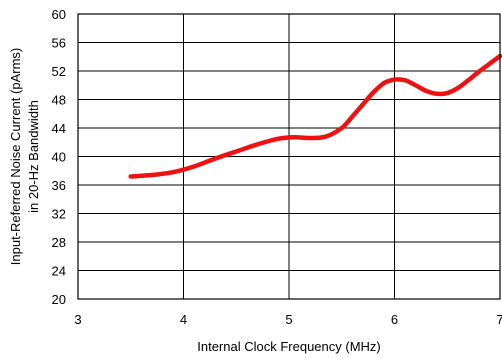 Image resolution: width=502 pixels, height=358 pixels. What do you see at coordinates (59, 271) in the screenshot?
I see `y-tick-label: 24` at bounding box center [59, 271].